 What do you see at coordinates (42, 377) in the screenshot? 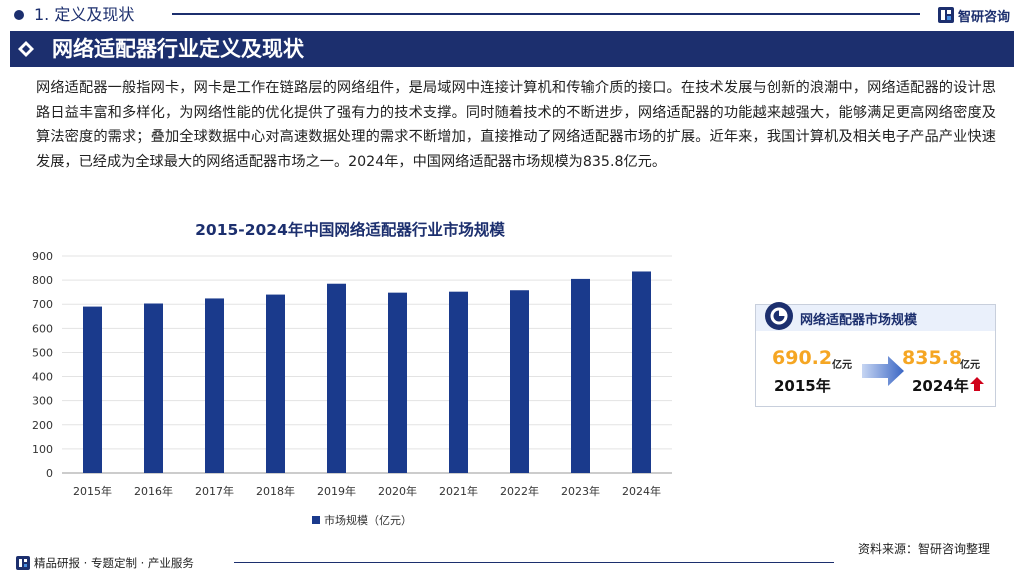
I see `y-tick-label: 400` at bounding box center [42, 377].